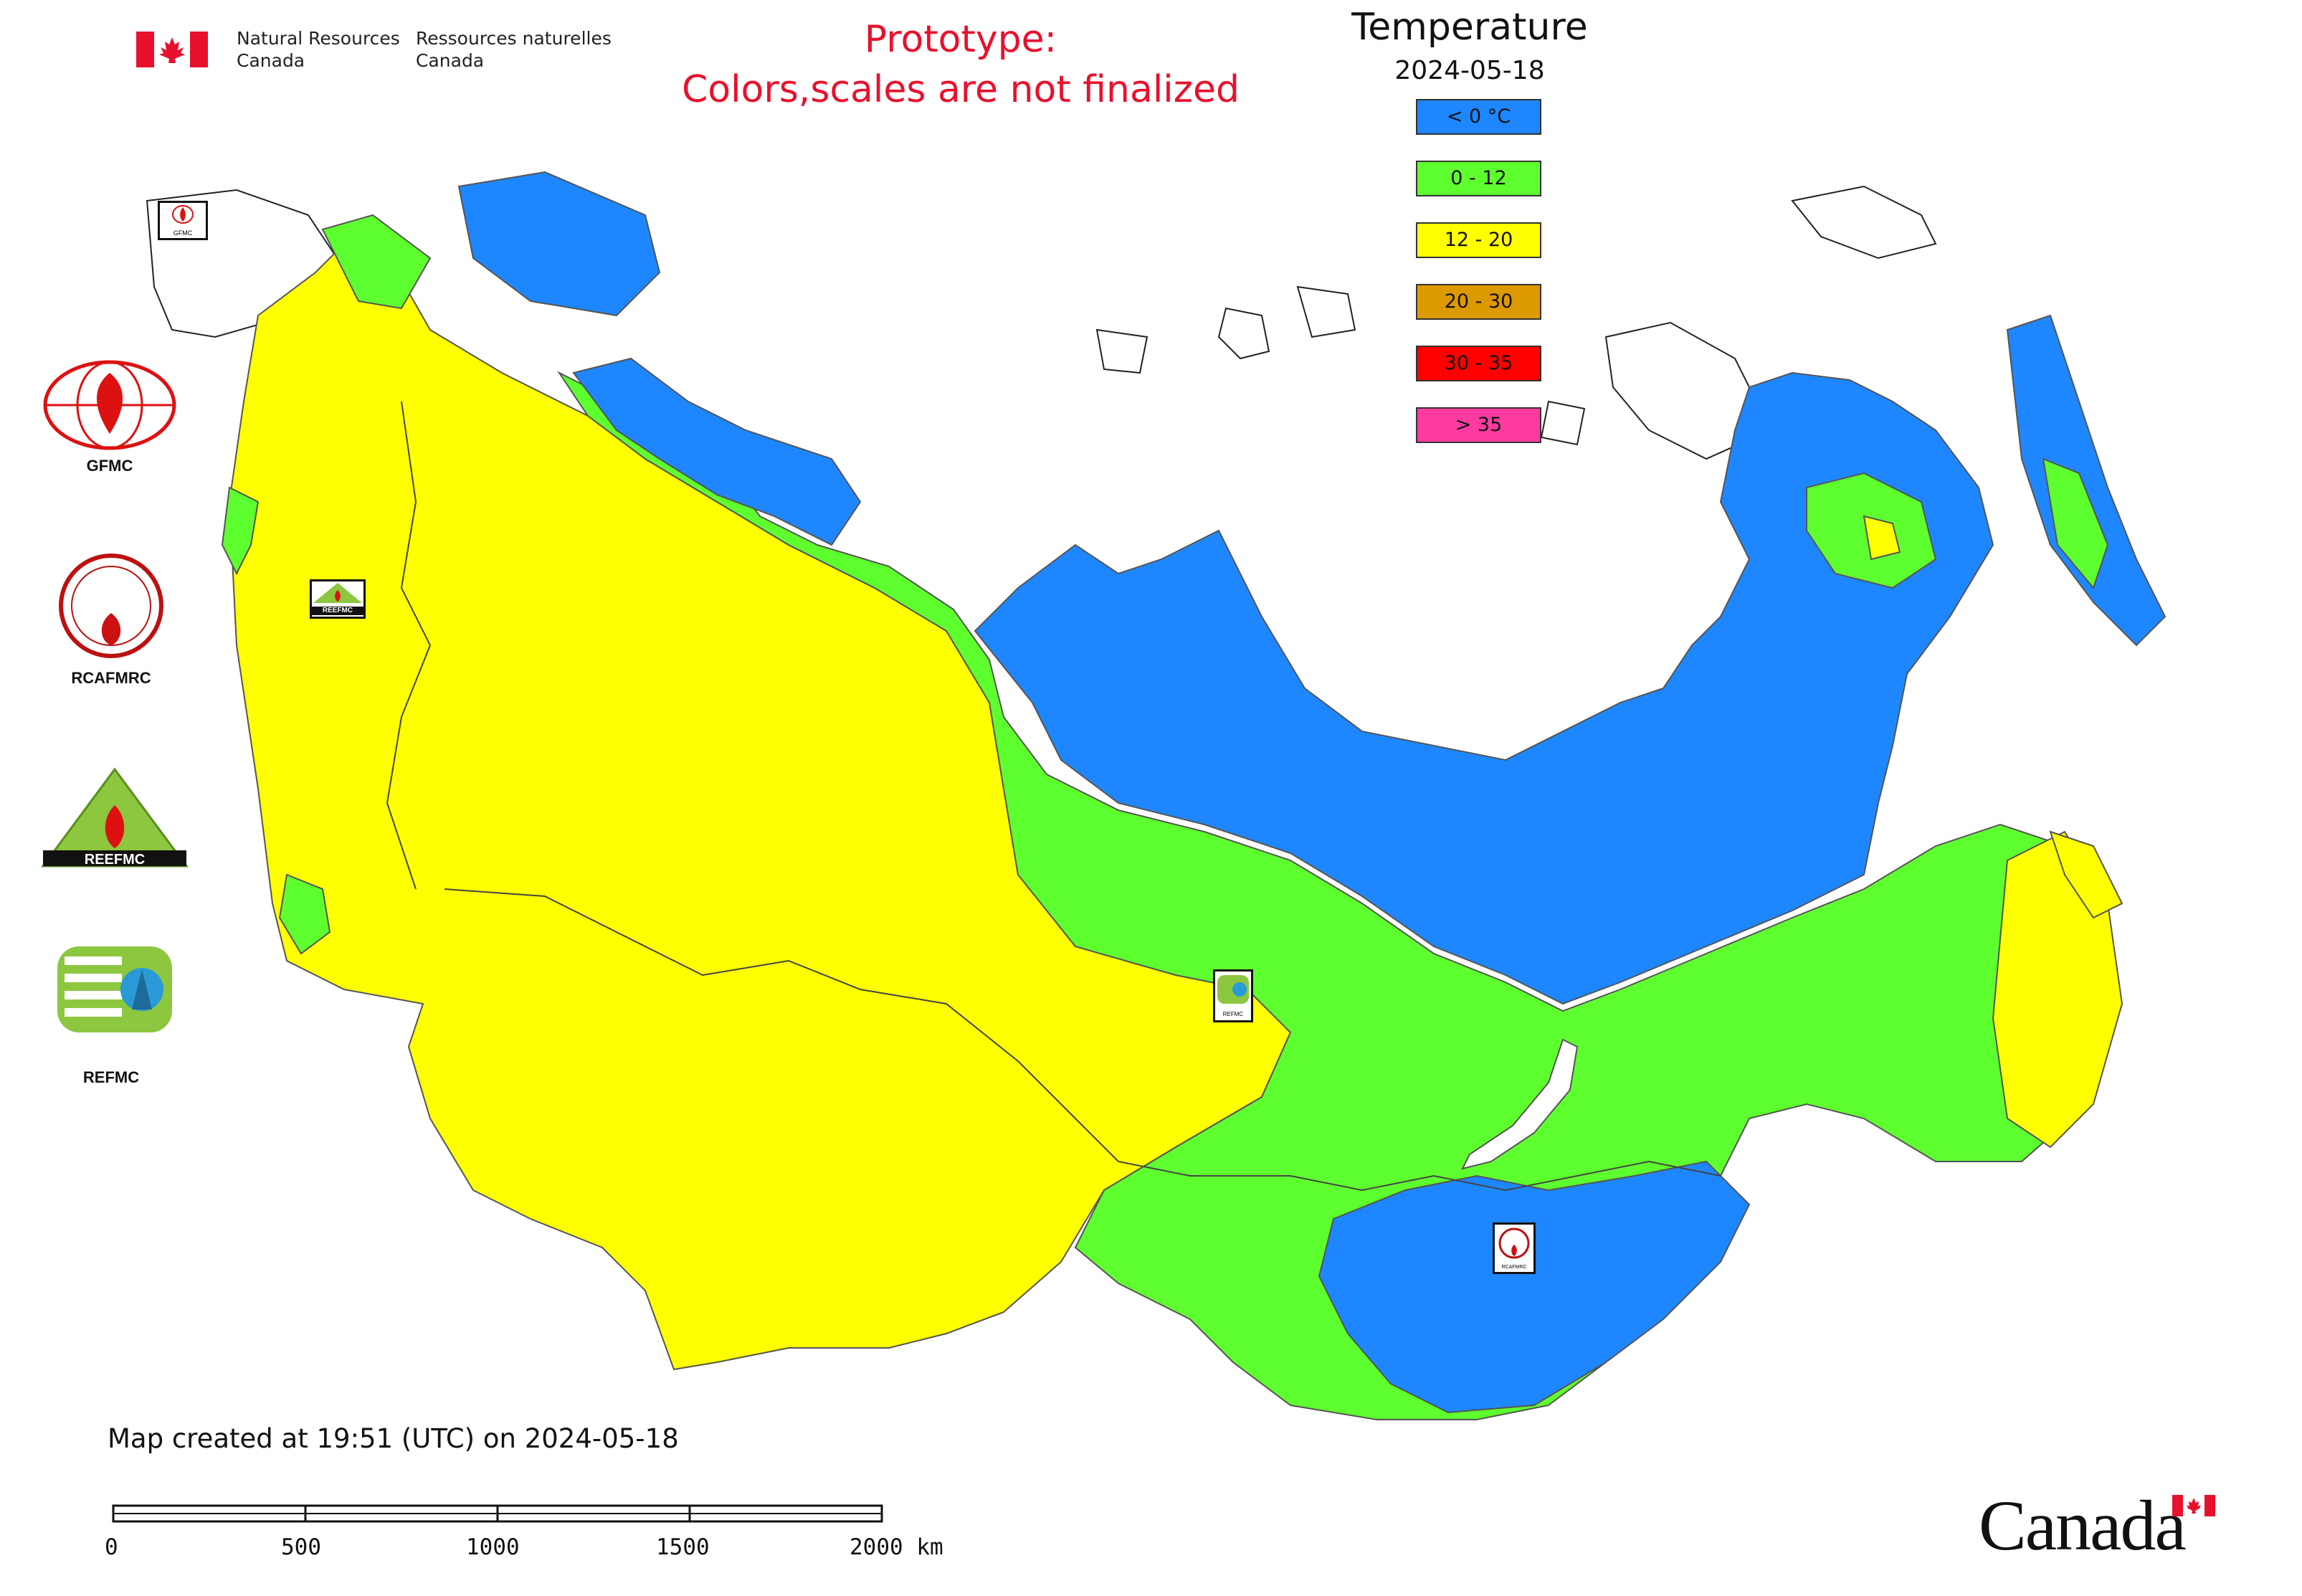  Describe the element at coordinates (2083, 1525) in the screenshot. I see `canada-wordmark: Canada` at that location.